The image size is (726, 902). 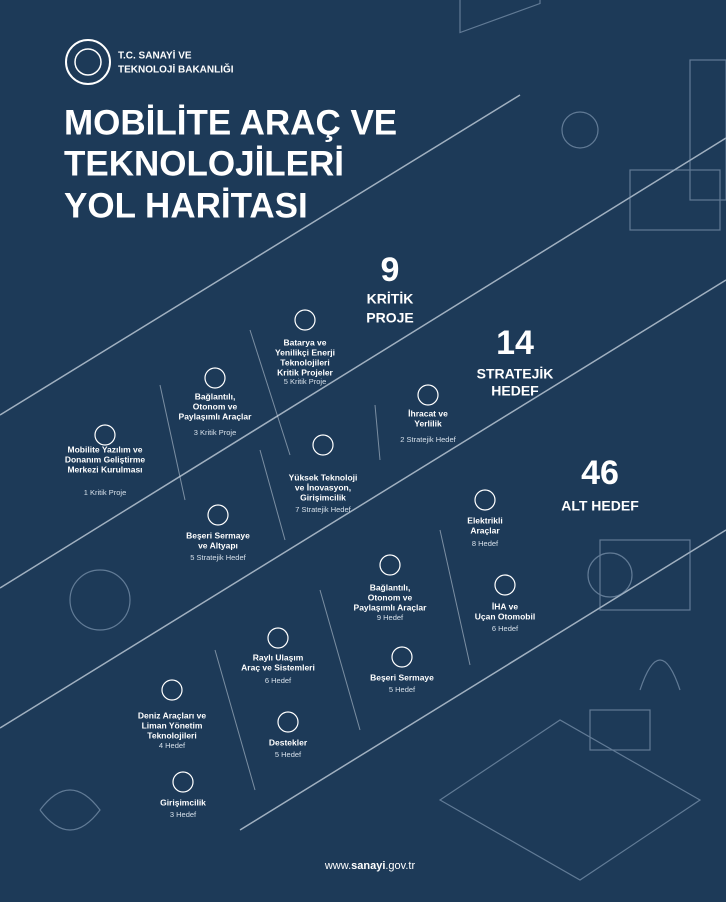 I want to click on item-label: Araçlar, so click(x=485, y=530).